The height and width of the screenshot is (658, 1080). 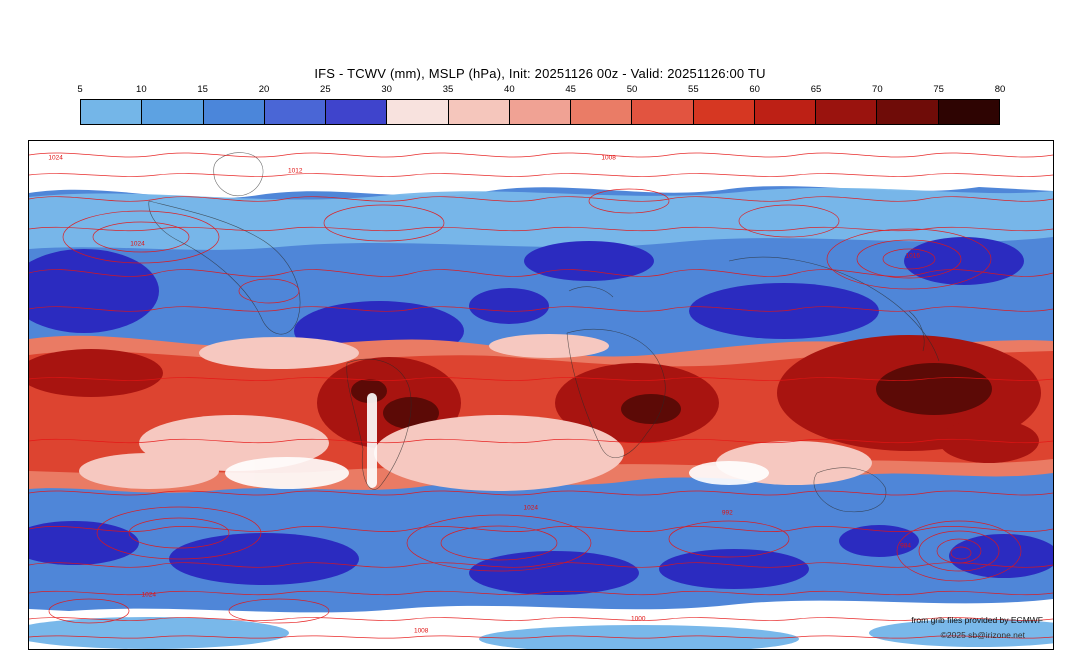 I want to click on colorbar-wrap: 5 10 15 20 25 30 35 40 45 50 55 60 65 70 75 80, so click(x=541, y=104).